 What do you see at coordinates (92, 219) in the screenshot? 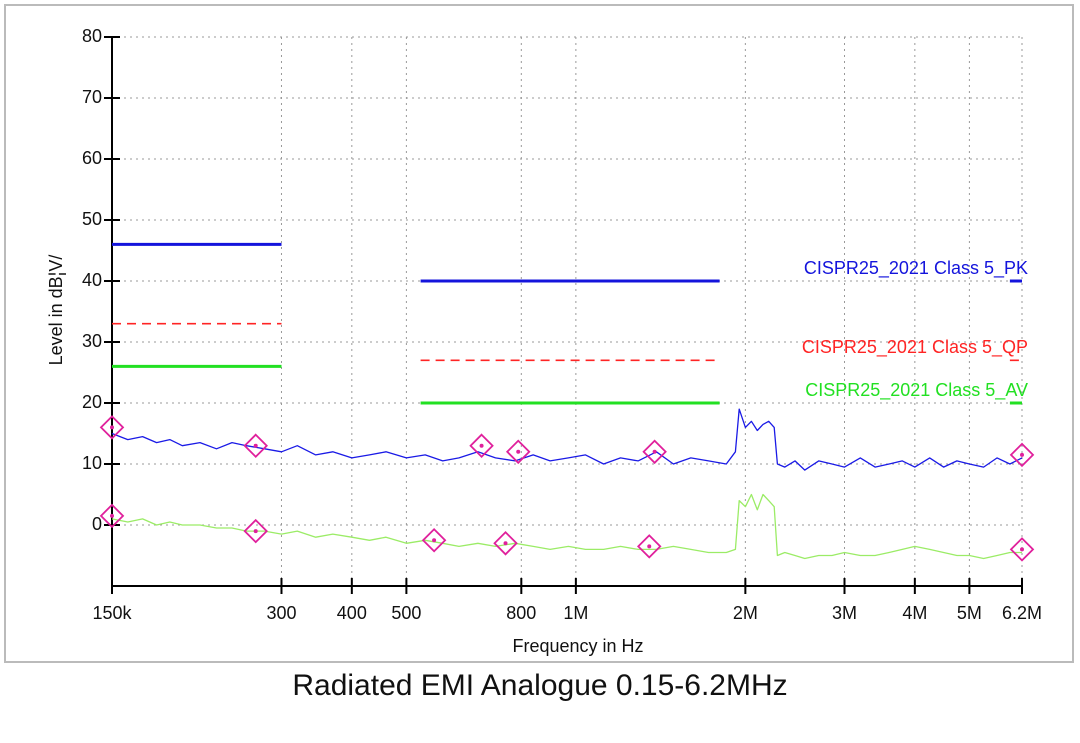
I see `y-tick-label: 50` at bounding box center [92, 219].